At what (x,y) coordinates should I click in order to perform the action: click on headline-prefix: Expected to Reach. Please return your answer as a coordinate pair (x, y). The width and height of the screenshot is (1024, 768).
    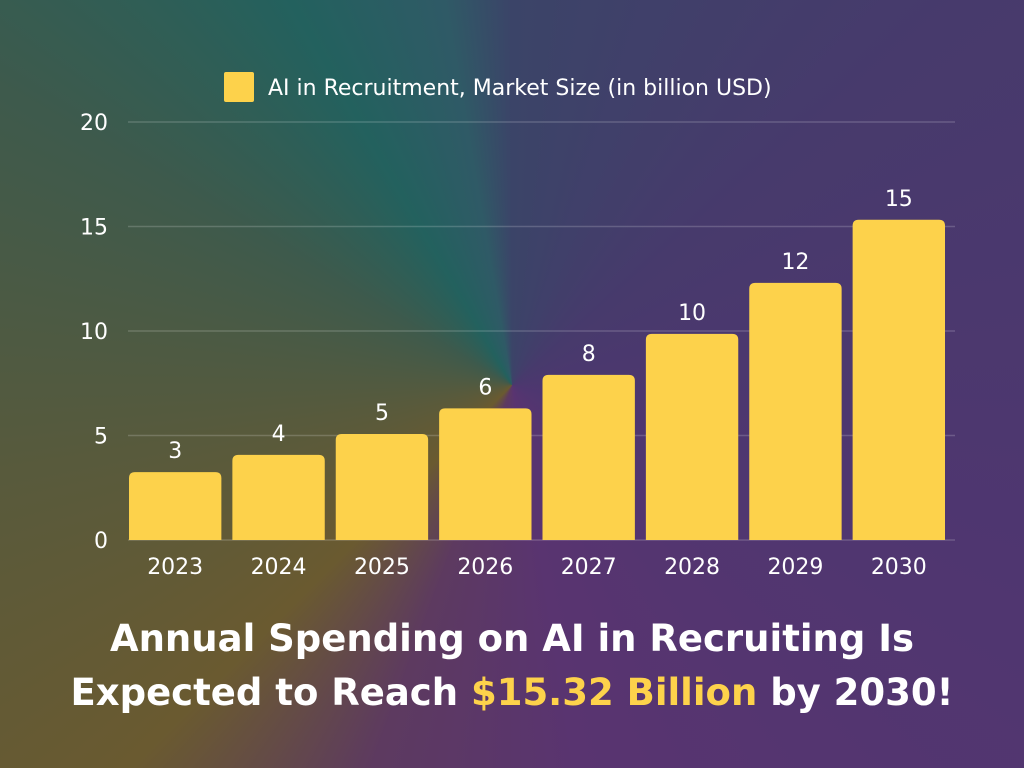
    Looking at the image, I should click on (270, 692).